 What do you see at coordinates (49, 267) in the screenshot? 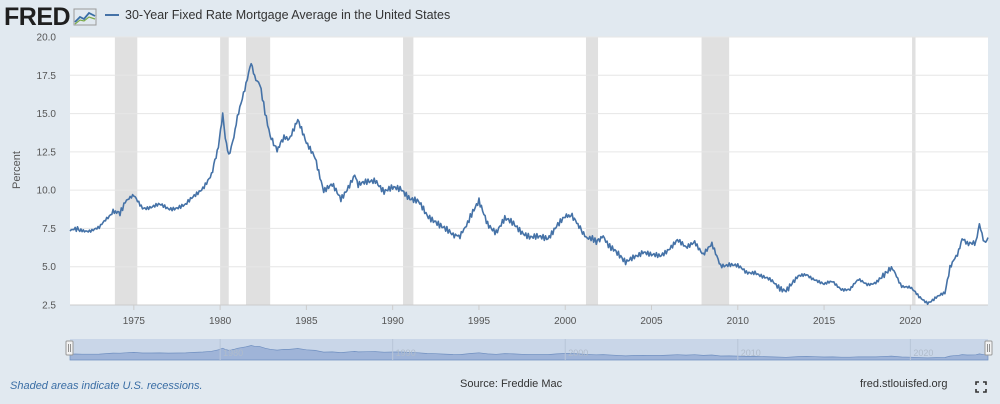
I see `y-tick-label: 5.0` at bounding box center [49, 267].